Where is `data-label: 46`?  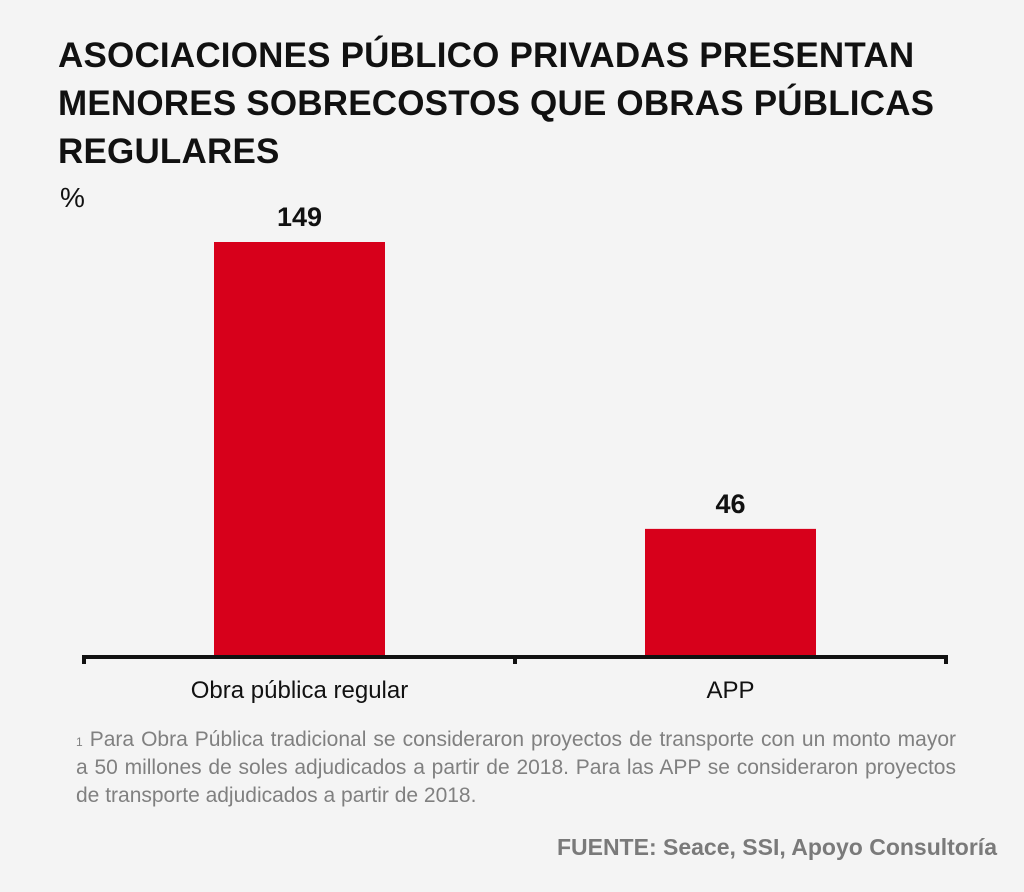
data-label: 46 is located at coordinates (730, 504).